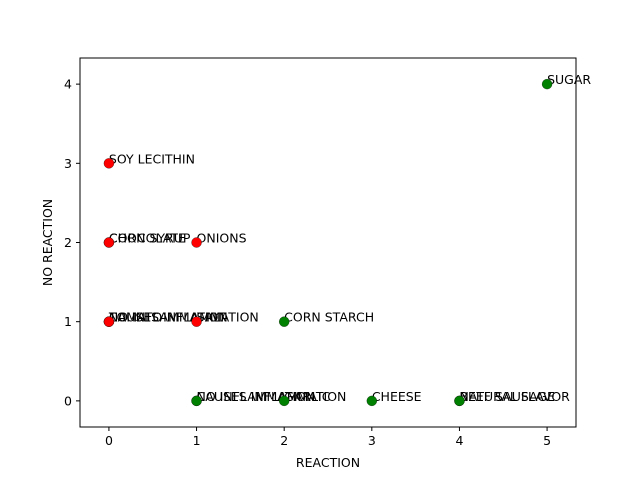 This screenshot has width=640, height=480. Describe the element at coordinates (222, 238) in the screenshot. I see `point-label: ONIONS` at that location.